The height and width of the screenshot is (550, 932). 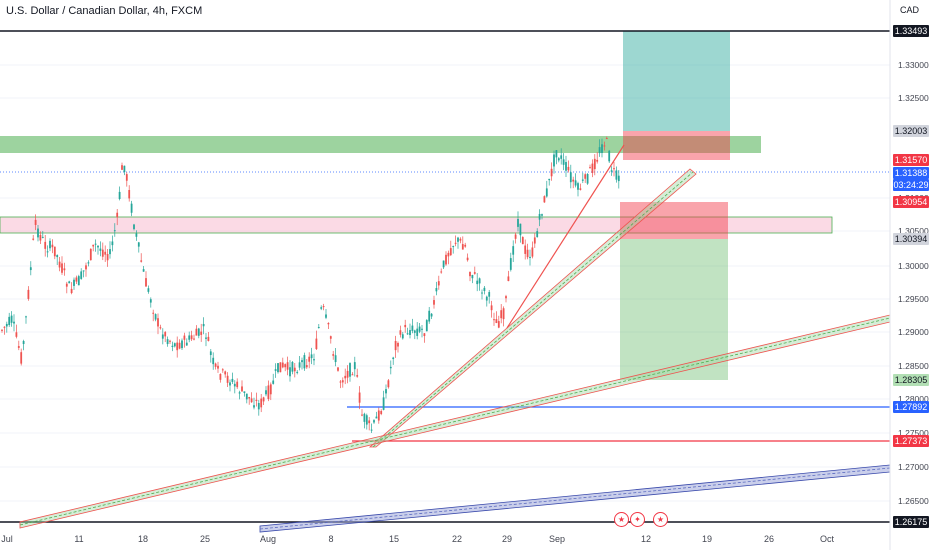 I want to click on price-tick: 1.26500, so click(x=913, y=501).